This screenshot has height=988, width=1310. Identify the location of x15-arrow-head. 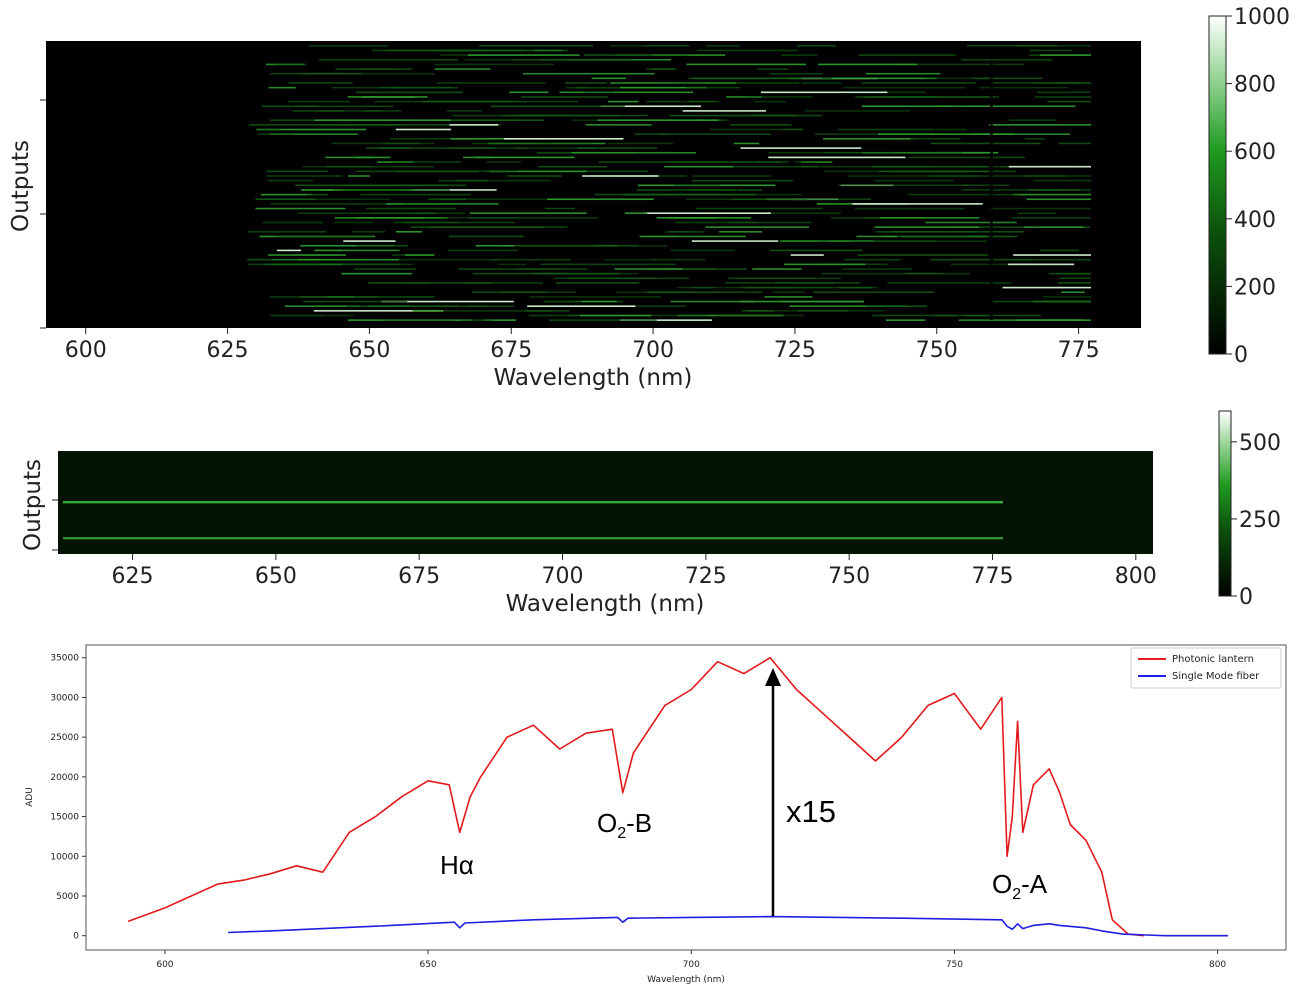
(773, 677).